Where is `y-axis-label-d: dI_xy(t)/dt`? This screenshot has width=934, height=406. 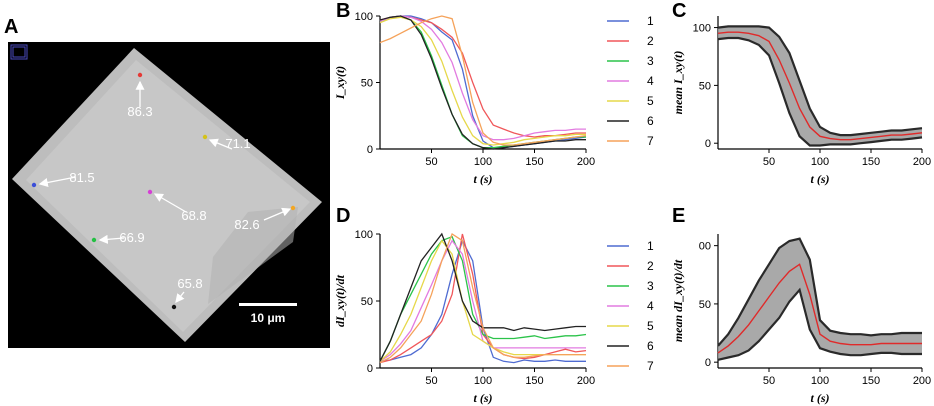 y-axis-label-d: dI_xy(t)/dt is located at coordinates (340, 300).